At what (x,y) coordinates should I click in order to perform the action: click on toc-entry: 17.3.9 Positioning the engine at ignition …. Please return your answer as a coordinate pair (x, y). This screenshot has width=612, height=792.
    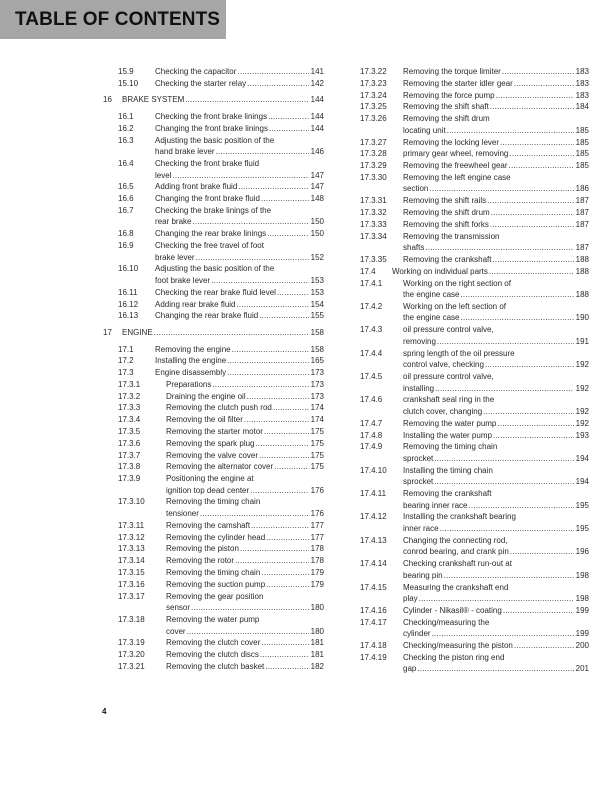
    Looking at the image, I should click on (213, 484).